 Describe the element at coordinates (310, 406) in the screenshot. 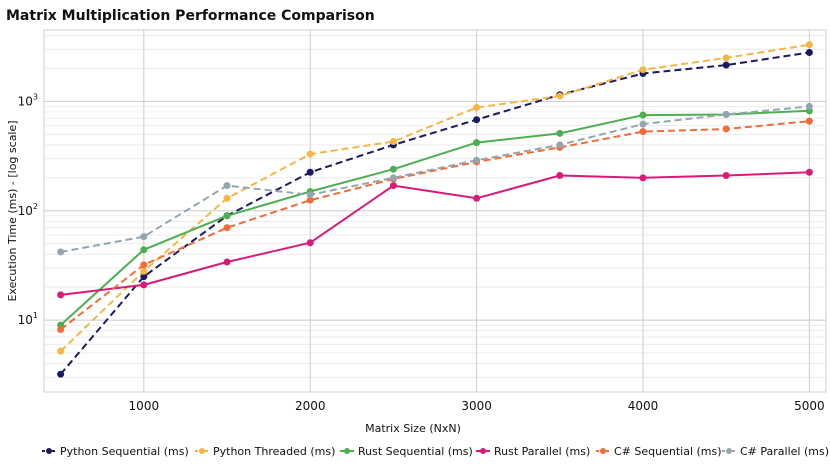

I see `x-tick-label: 2000` at that location.